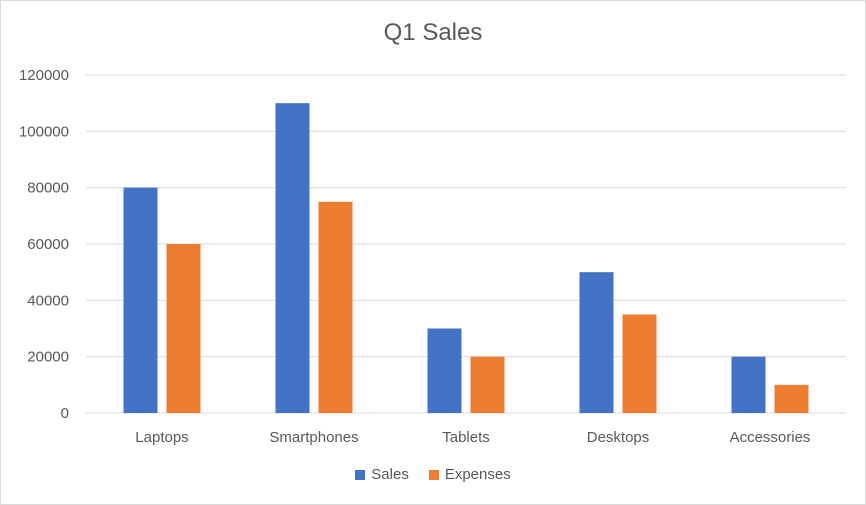  Describe the element at coordinates (48, 188) in the screenshot. I see `y-tick-label: 80000` at that location.